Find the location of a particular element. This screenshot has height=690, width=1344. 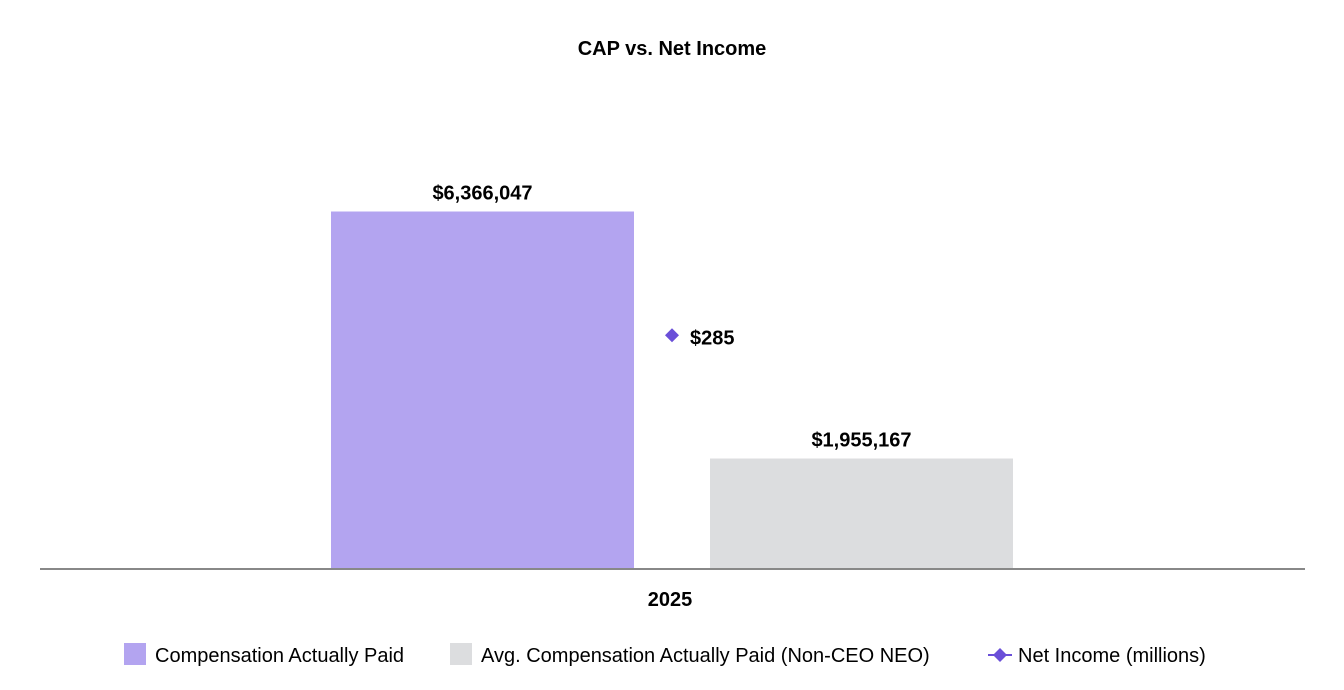

bar-data-label: $1,955,167 is located at coordinates (861, 441).